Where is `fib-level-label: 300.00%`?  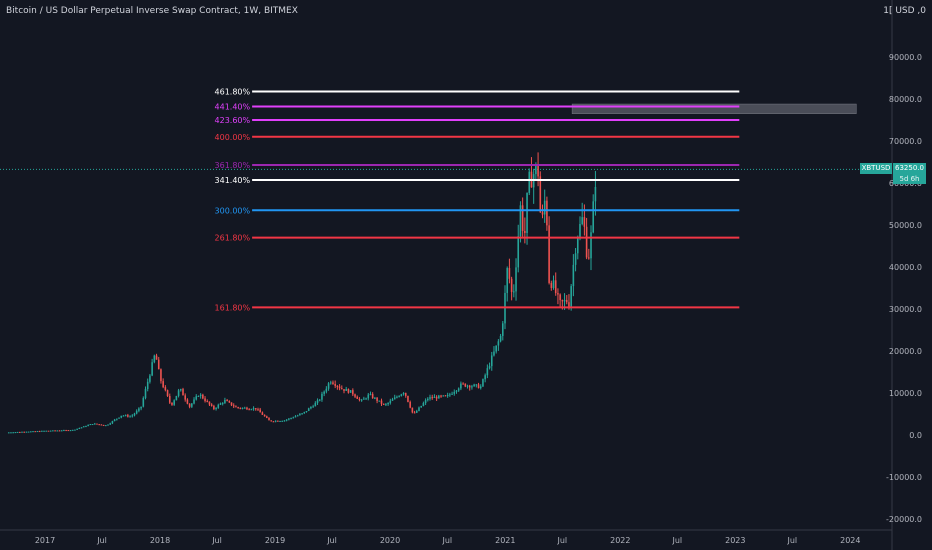
fib-level-label: 300.00% is located at coordinates (233, 210).